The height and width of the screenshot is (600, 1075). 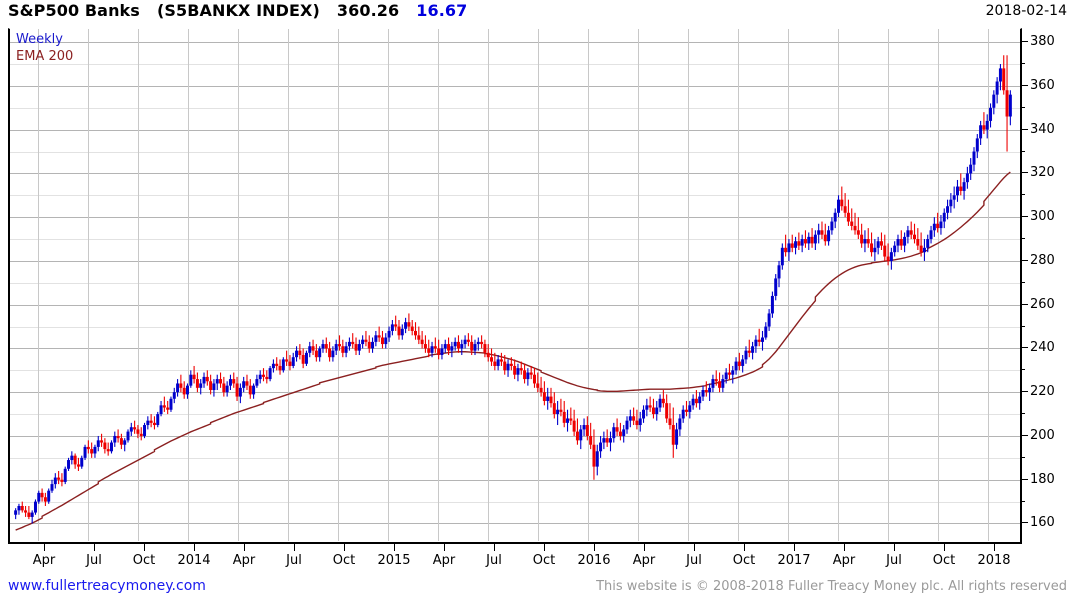 I want to click on y-axis-label: 240, so click(x=1042, y=347).